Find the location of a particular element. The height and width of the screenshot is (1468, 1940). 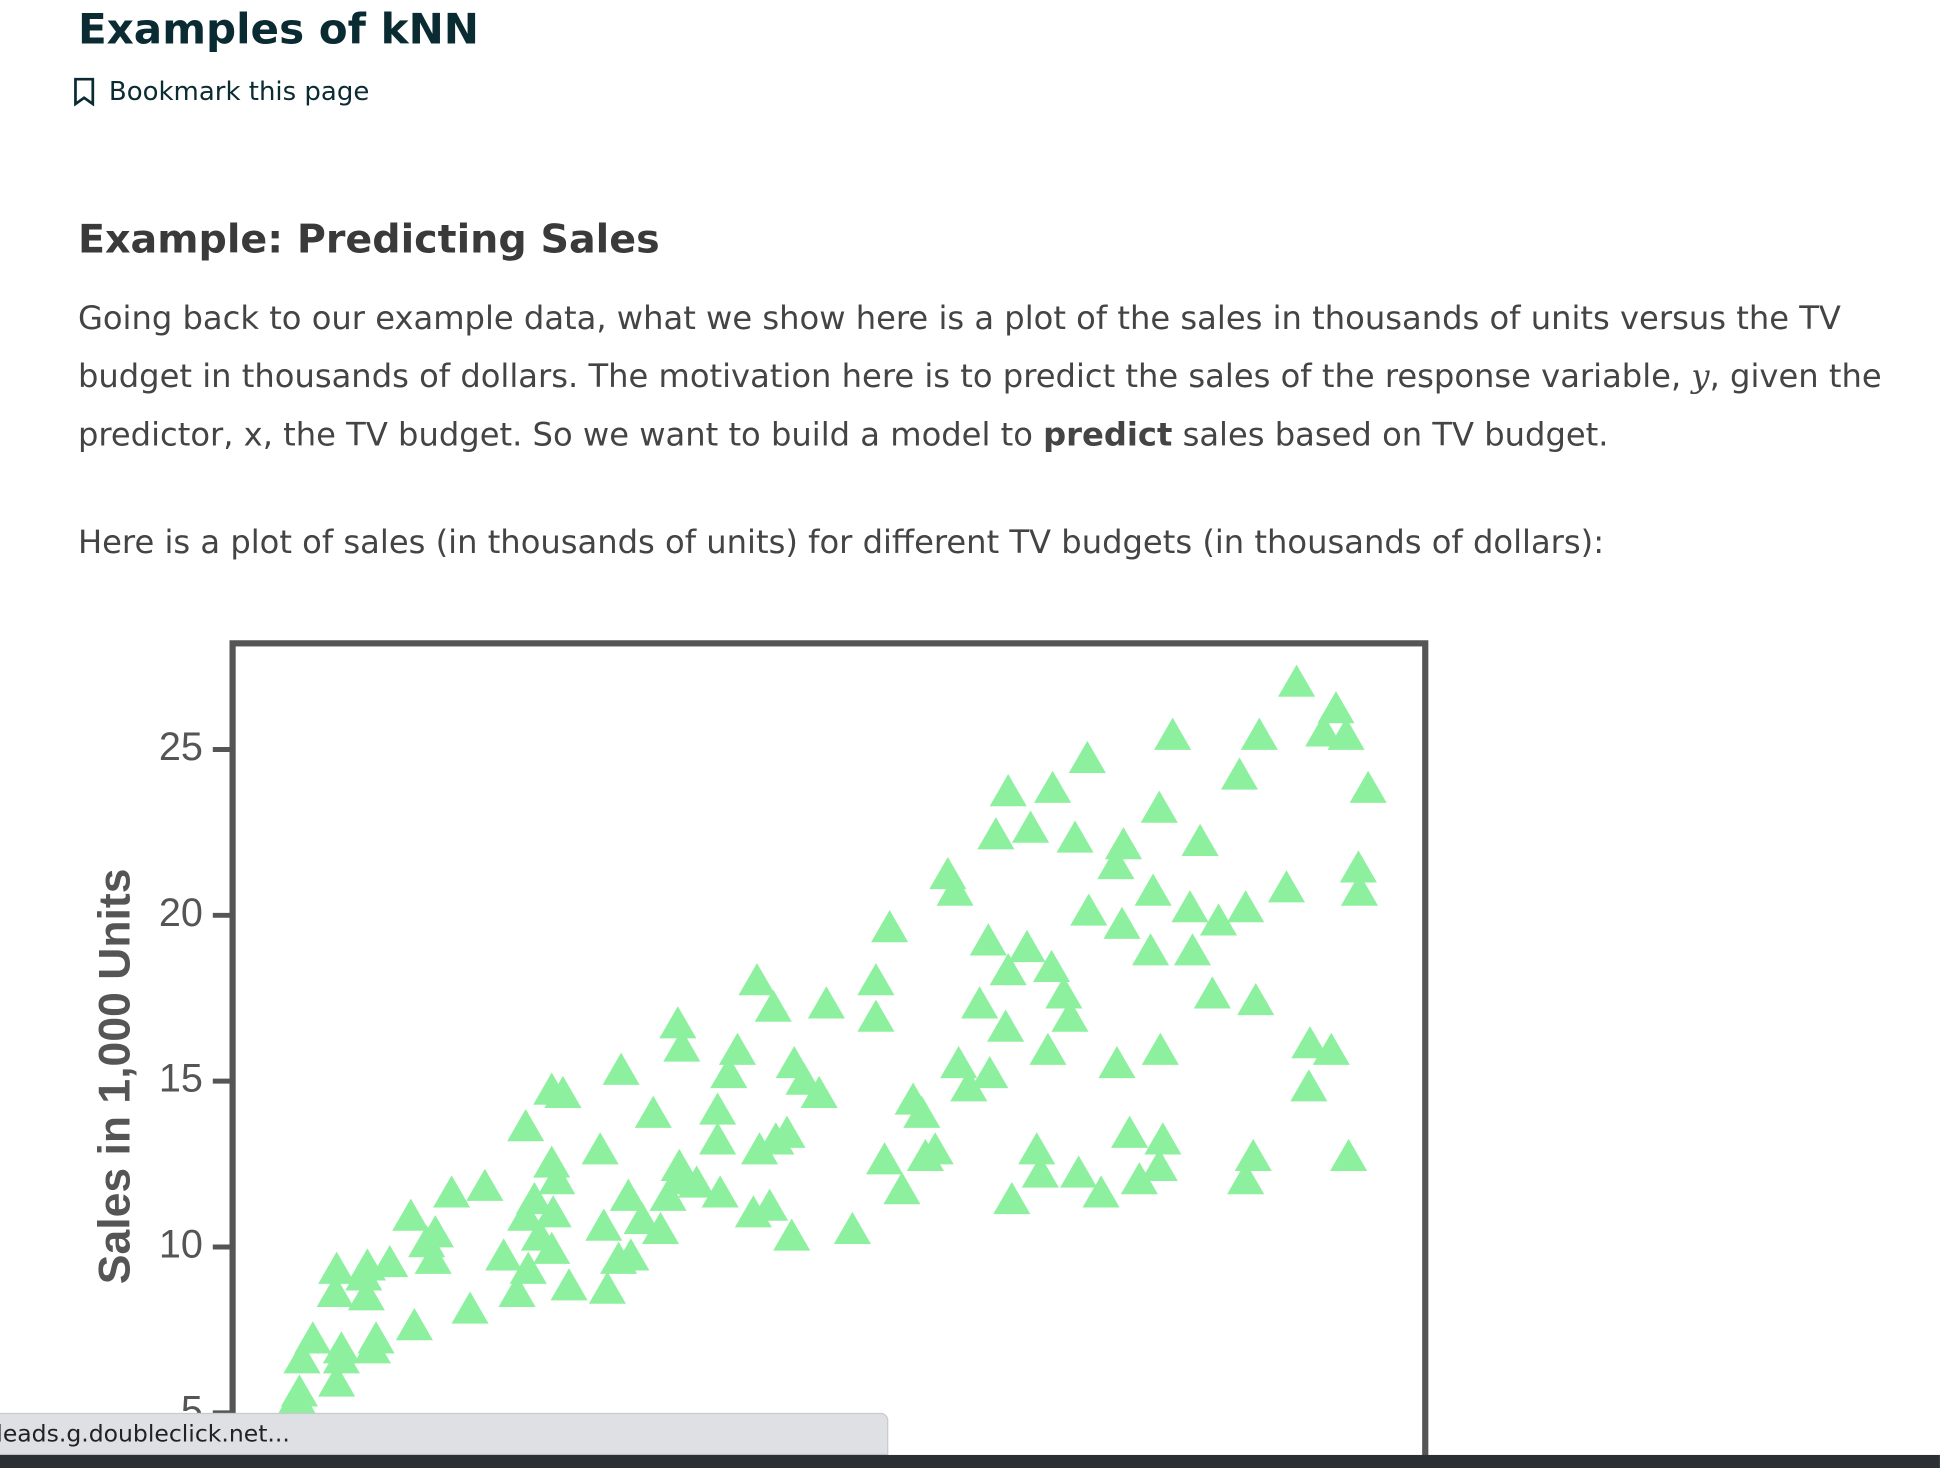

taskbar is located at coordinates (970, 1461).